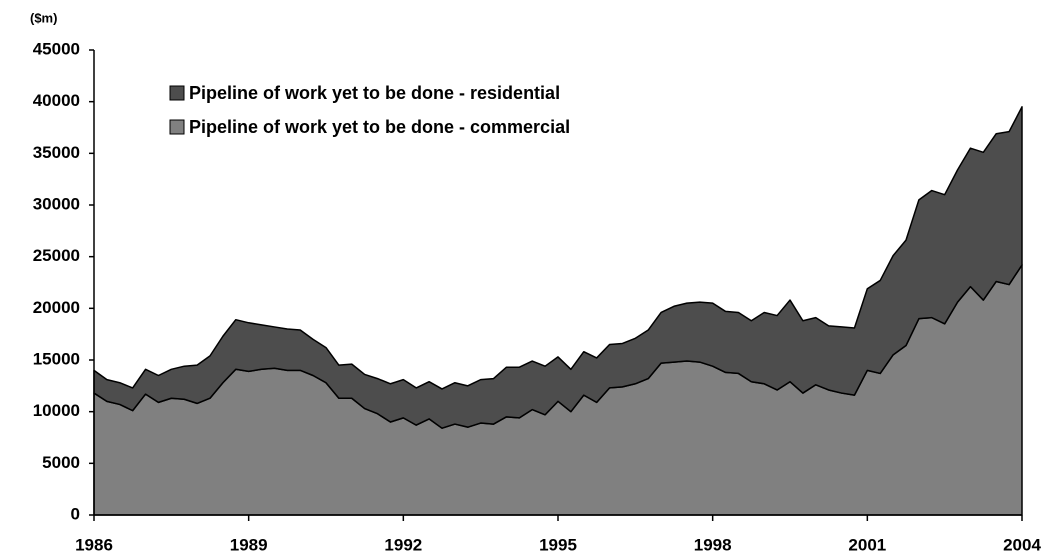 Image resolution: width=1046 pixels, height=557 pixels. I want to click on y-tick-label: 40000, so click(56, 100).